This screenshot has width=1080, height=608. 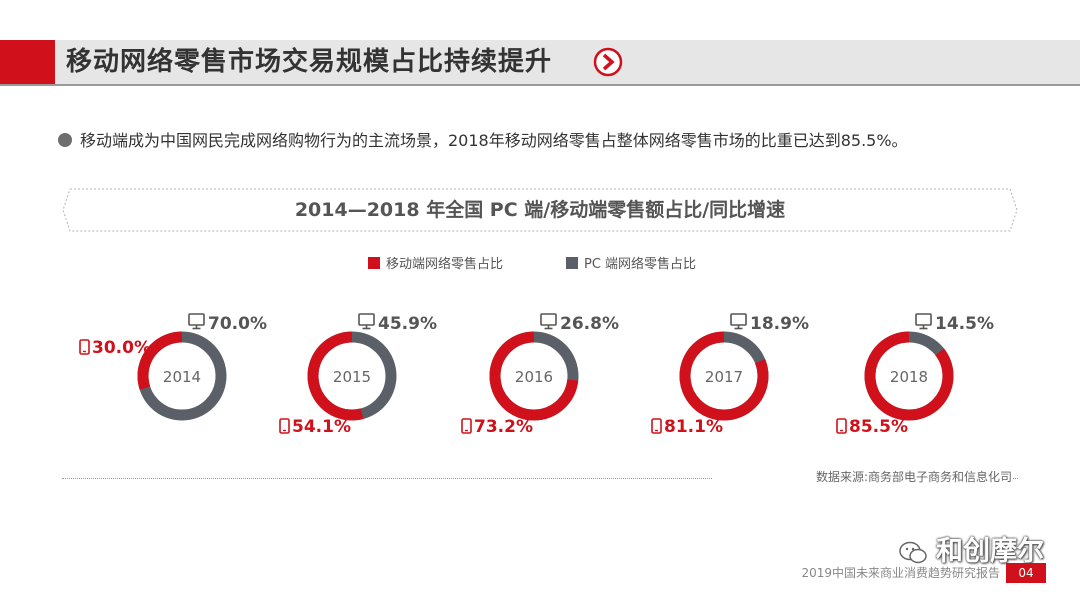 What do you see at coordinates (608, 62) in the screenshot?
I see `chevron-right-circle-icon` at bounding box center [608, 62].